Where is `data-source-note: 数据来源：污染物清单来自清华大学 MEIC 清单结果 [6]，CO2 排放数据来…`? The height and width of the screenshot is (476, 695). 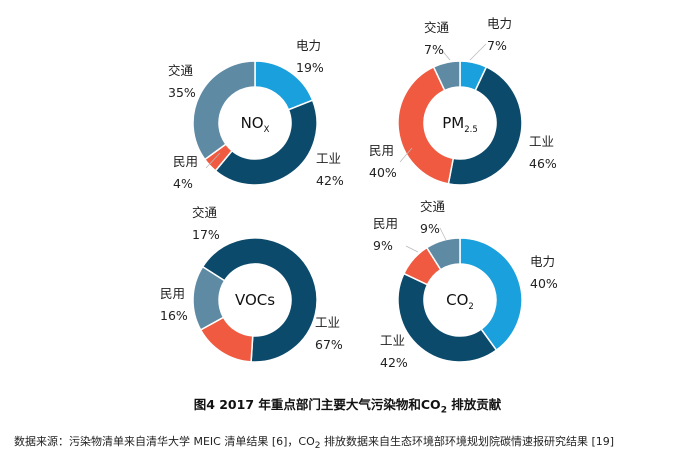
data-source-note: 数据来源：污染物清单来自清华大学 MEIC 清单结果 [6]，CO2 排放数据来… is located at coordinates (349, 444).